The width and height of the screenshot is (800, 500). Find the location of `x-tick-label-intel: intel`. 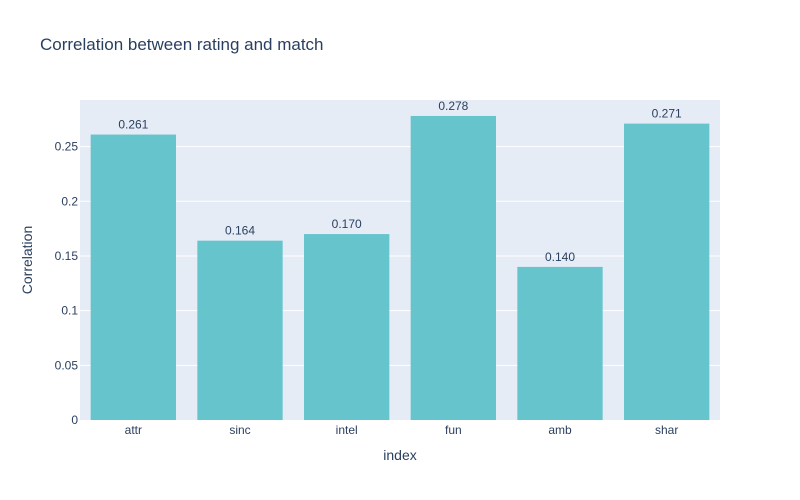

x-tick-label-intel: intel is located at coordinates (347, 430).